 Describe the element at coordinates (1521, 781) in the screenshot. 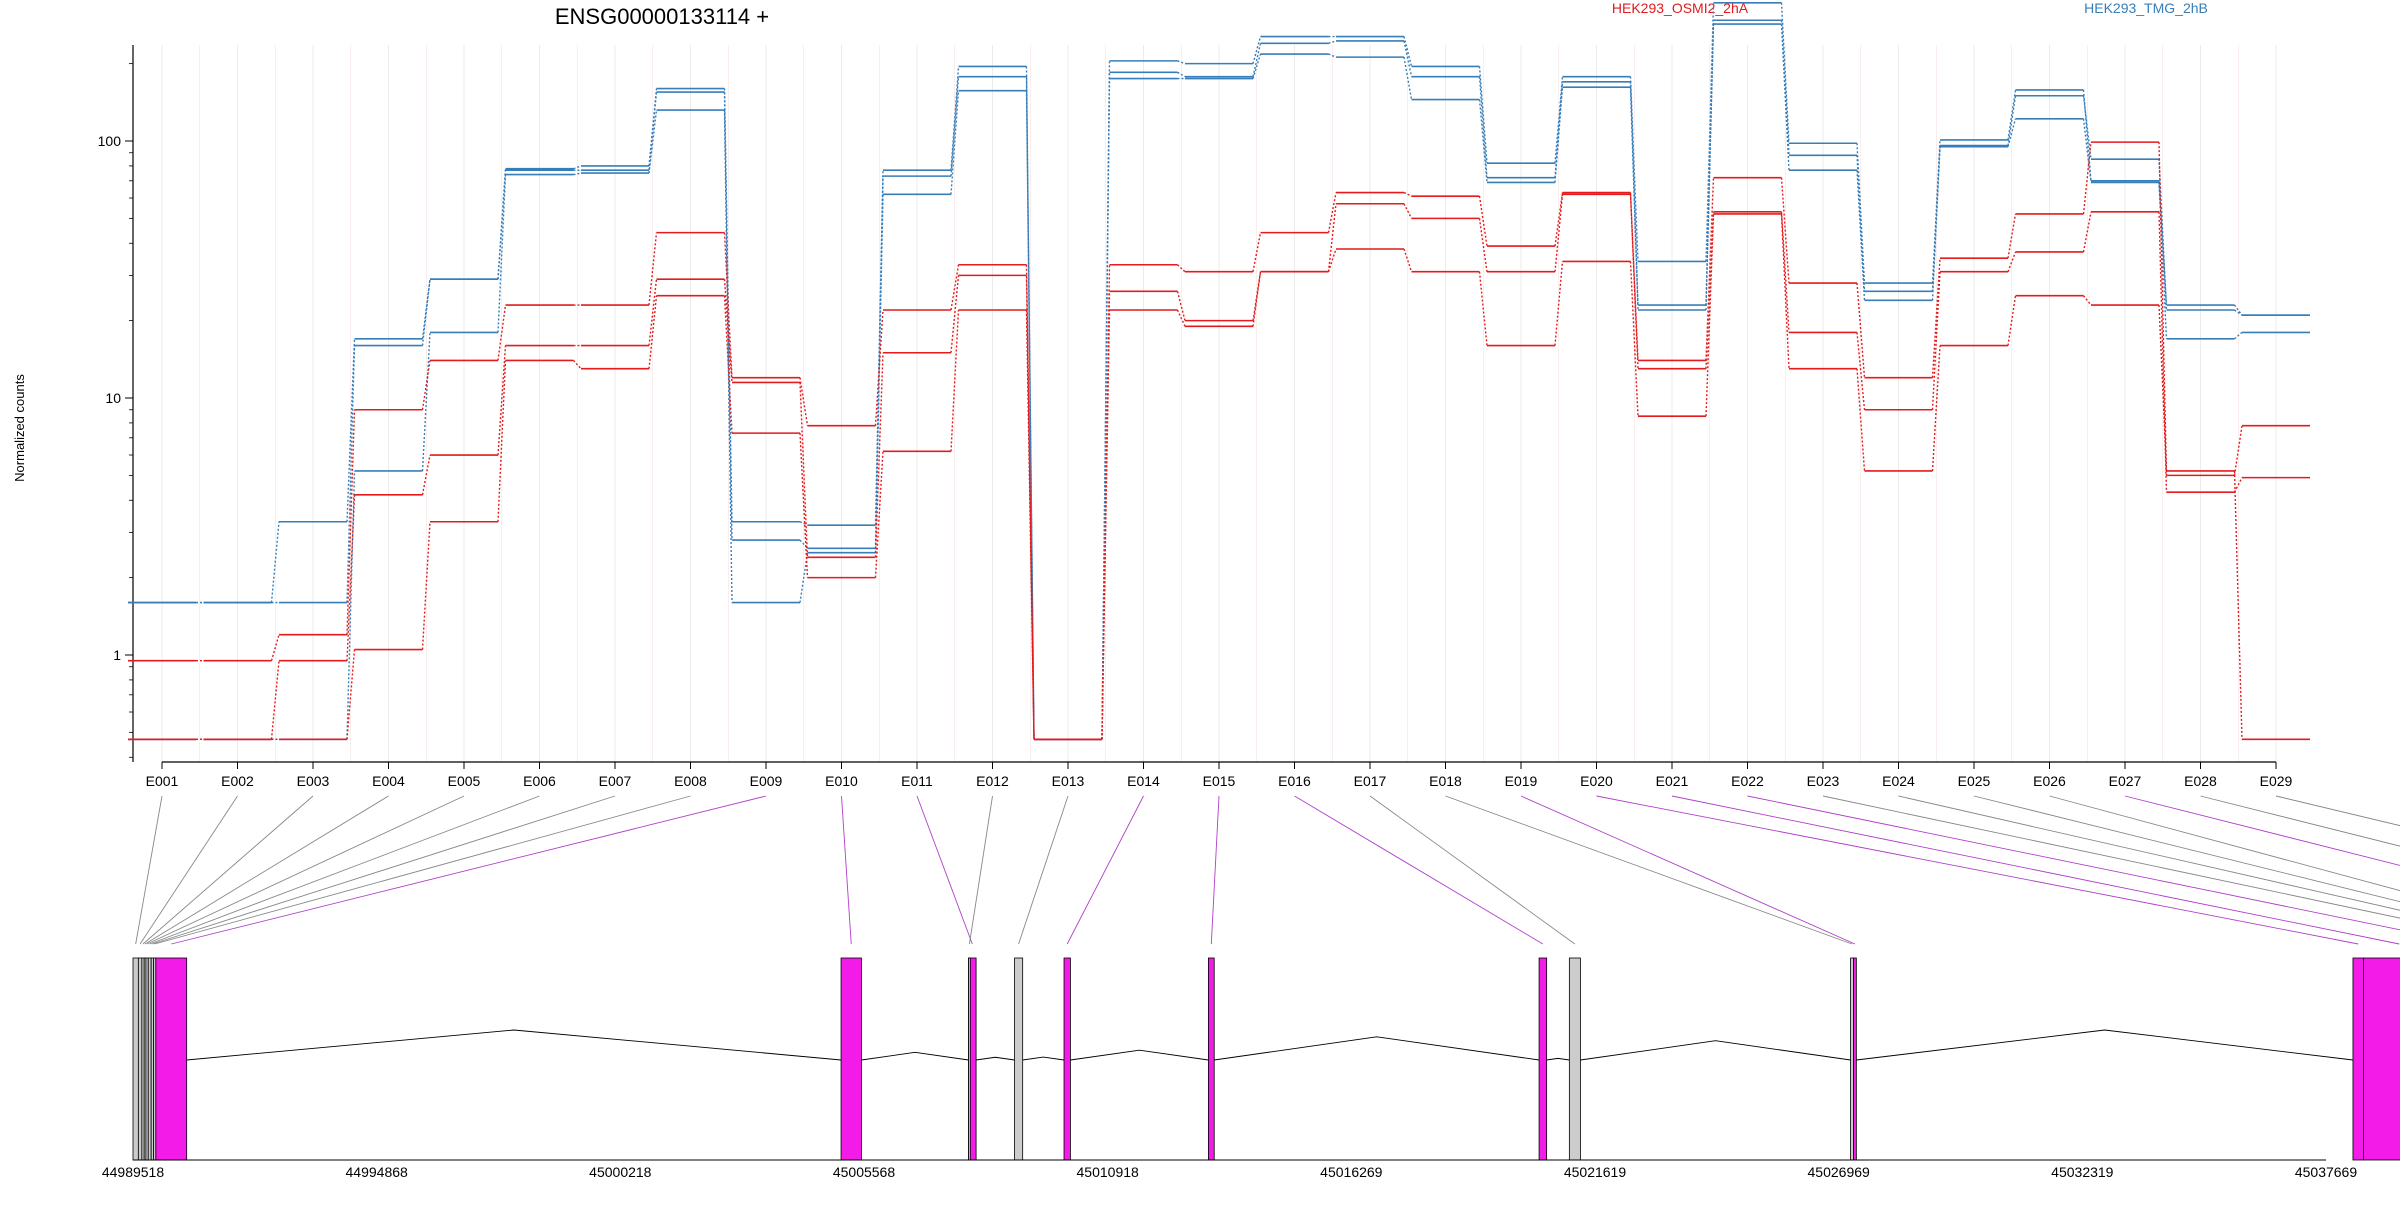

I see `x-tick-label: E019` at that location.